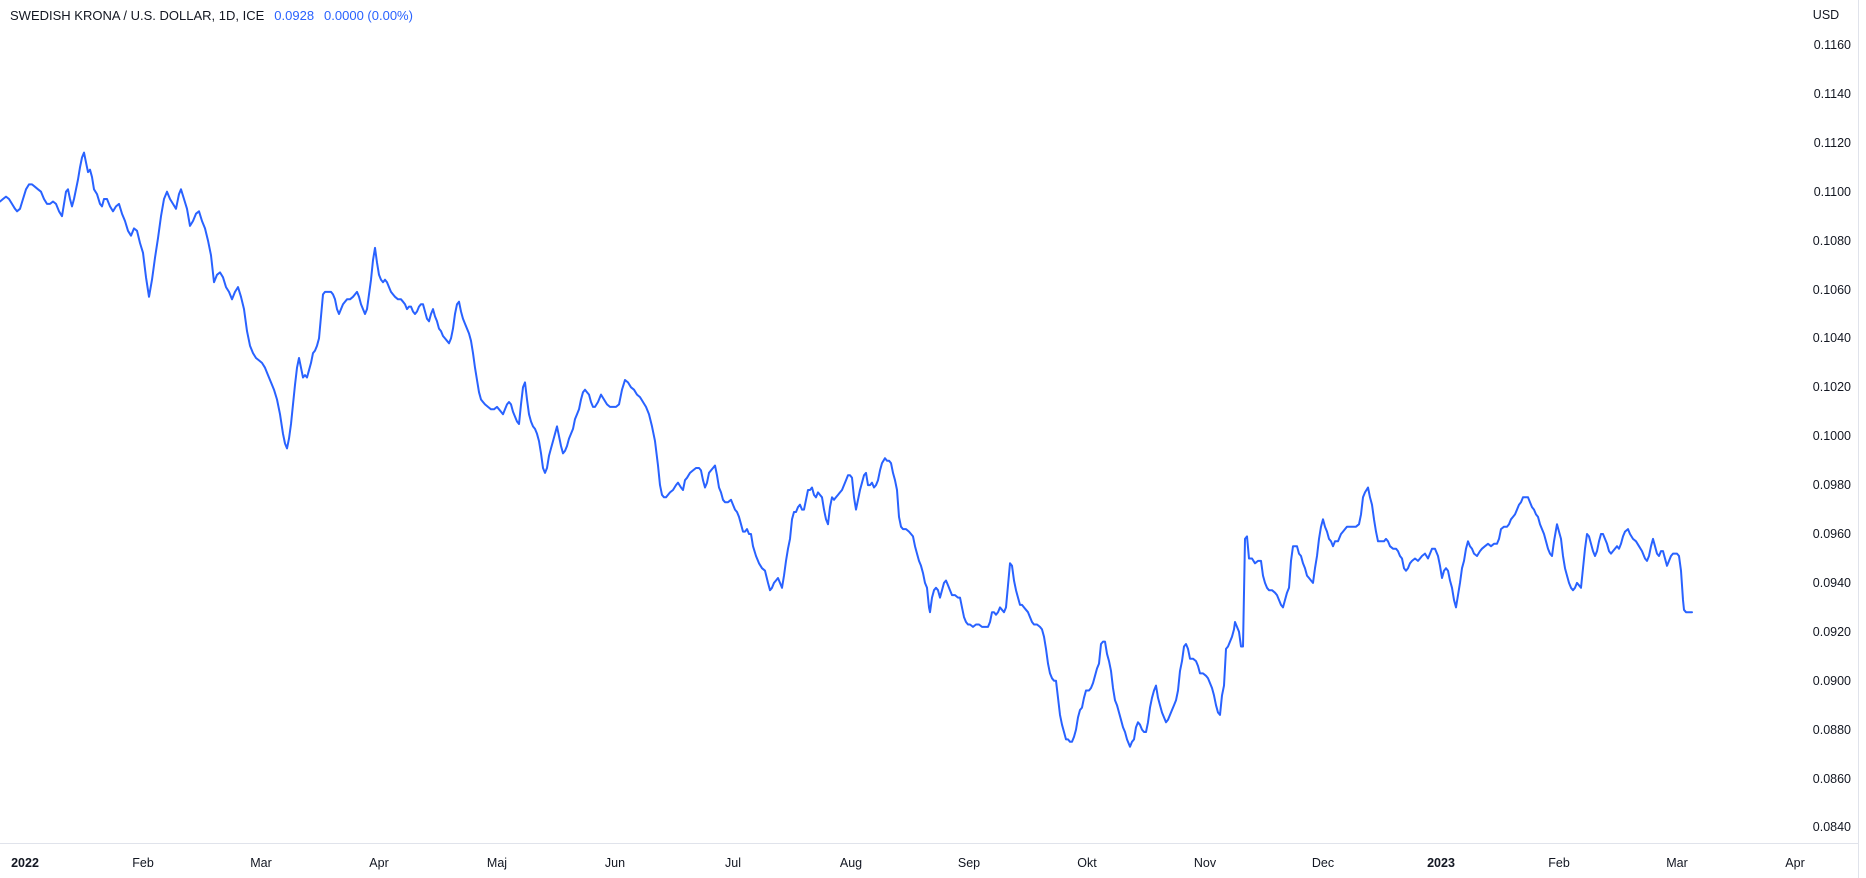 The width and height of the screenshot is (1866, 878). I want to click on price-axis-label: 0.0920, so click(1831, 631).